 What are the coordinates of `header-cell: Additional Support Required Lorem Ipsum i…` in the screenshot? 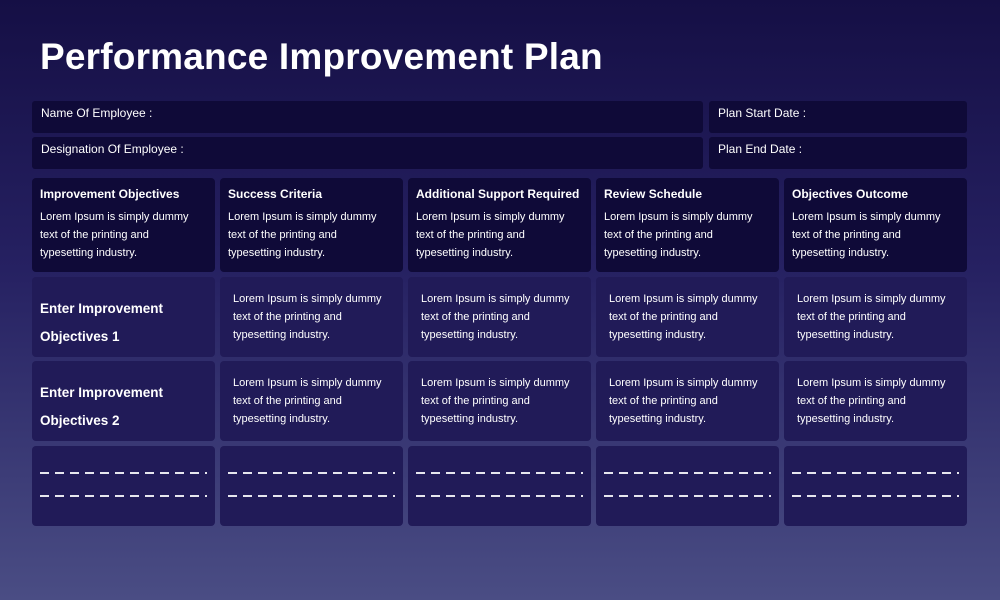 It's located at (499, 225).